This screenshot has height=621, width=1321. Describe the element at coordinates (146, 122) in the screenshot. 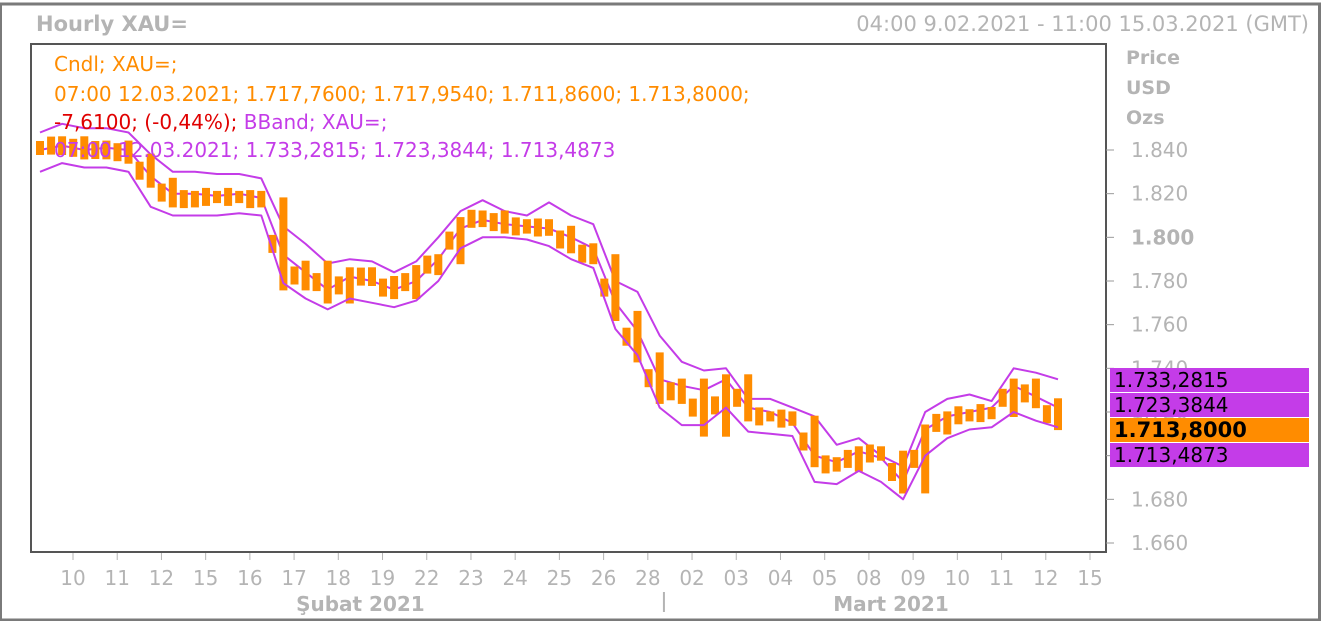

I see `legend-change: -7,6100; (-0,44%);` at that location.